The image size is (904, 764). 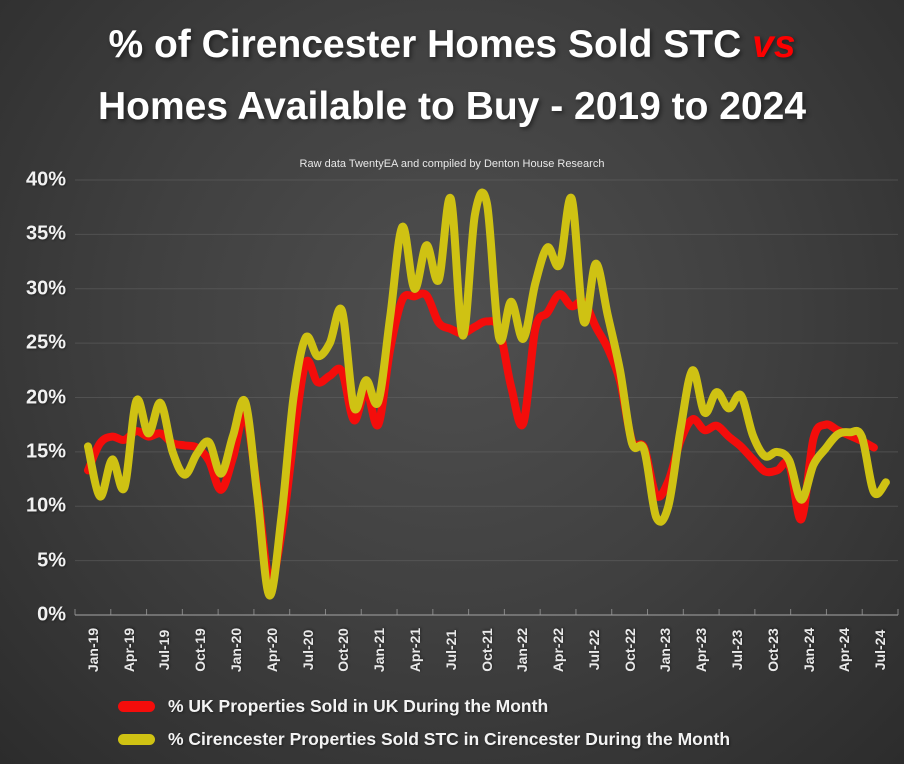 What do you see at coordinates (200, 650) in the screenshot?
I see `x-tick-label-Oct-19: Oct-19` at bounding box center [200, 650].